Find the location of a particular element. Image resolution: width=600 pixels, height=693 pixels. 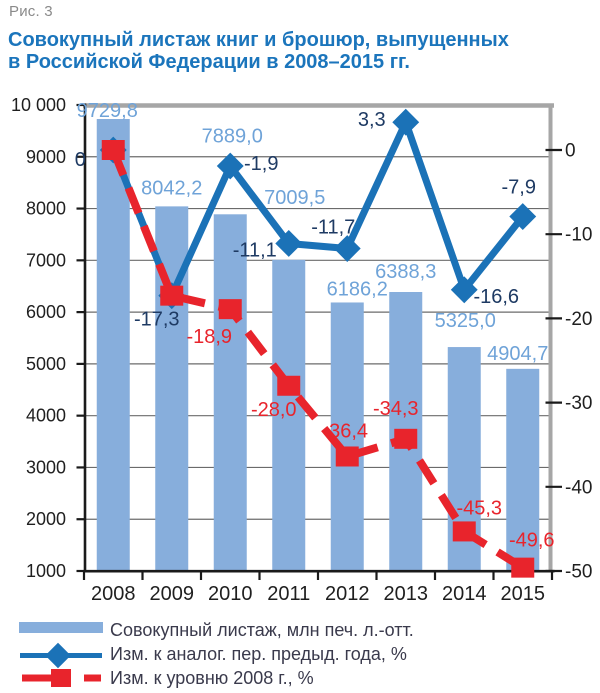

diamond-marker-2012 is located at coordinates (347, 248).